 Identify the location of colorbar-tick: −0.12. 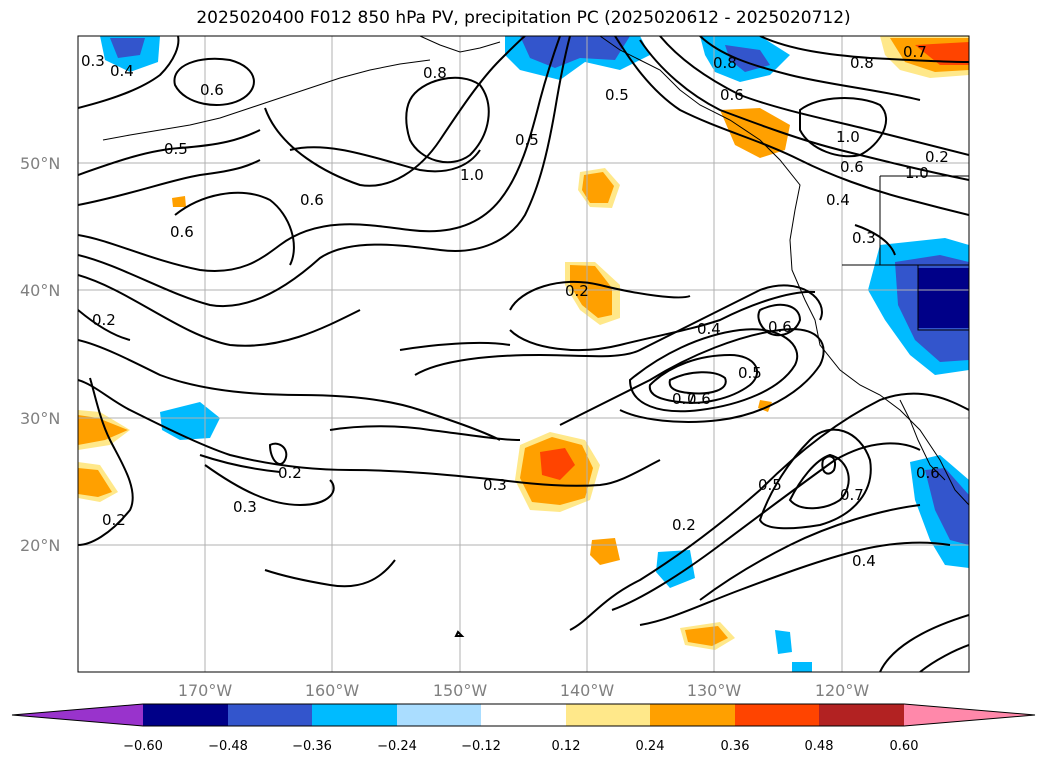
(481, 746).